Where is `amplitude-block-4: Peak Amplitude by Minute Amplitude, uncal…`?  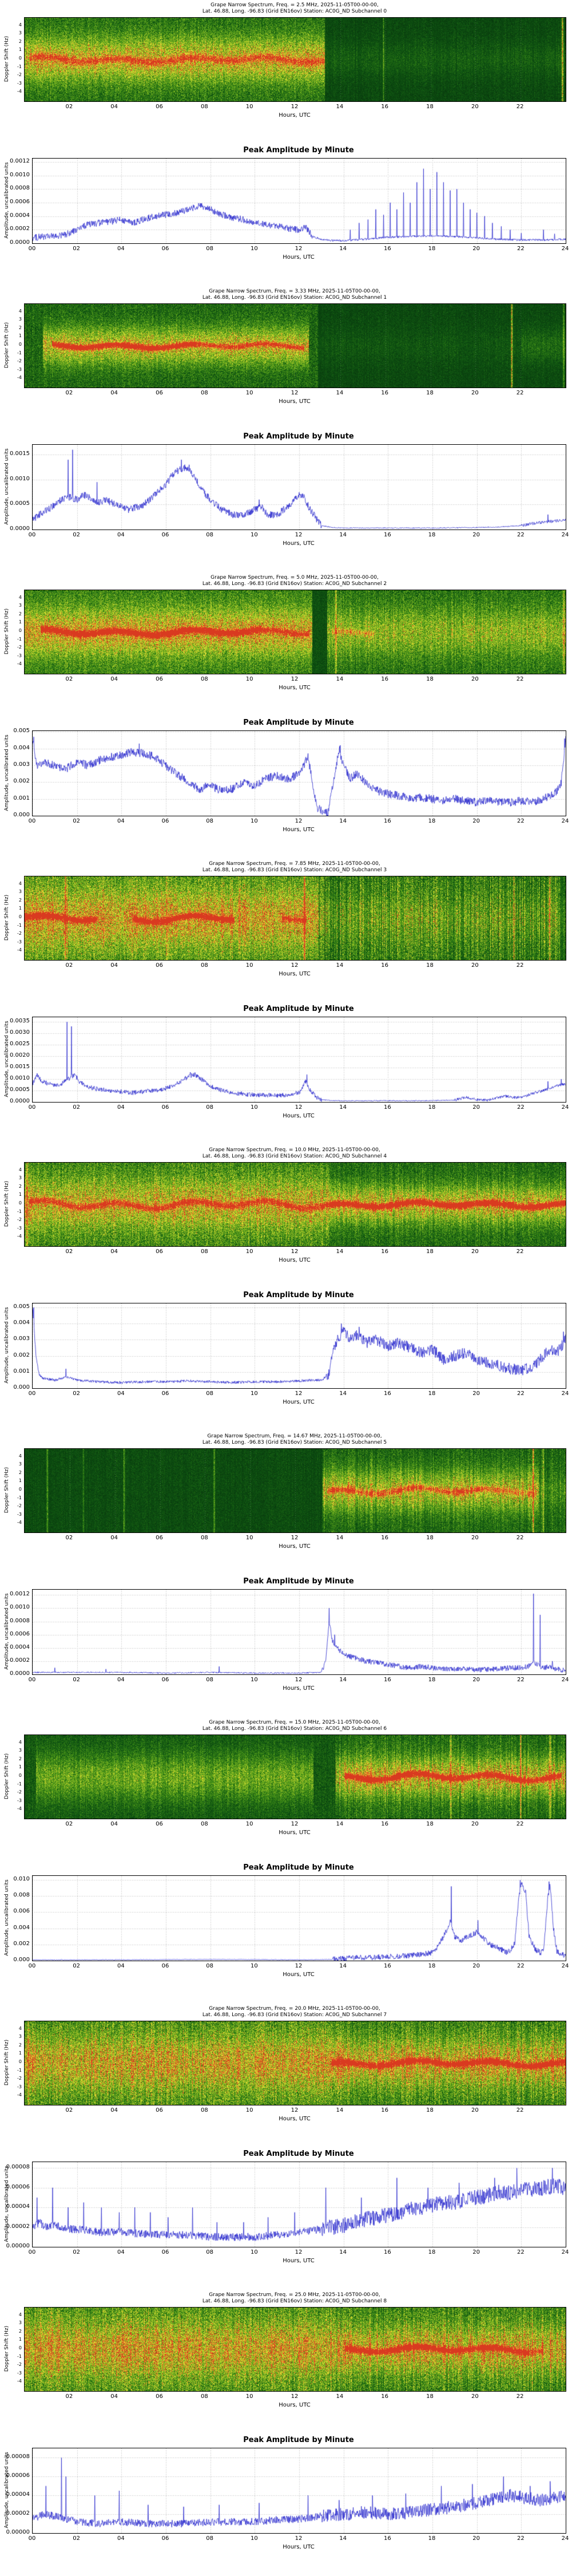
amplitude-block-4: Peak Amplitude by Minute Amplitude, uncal… is located at coordinates (286, 1359).